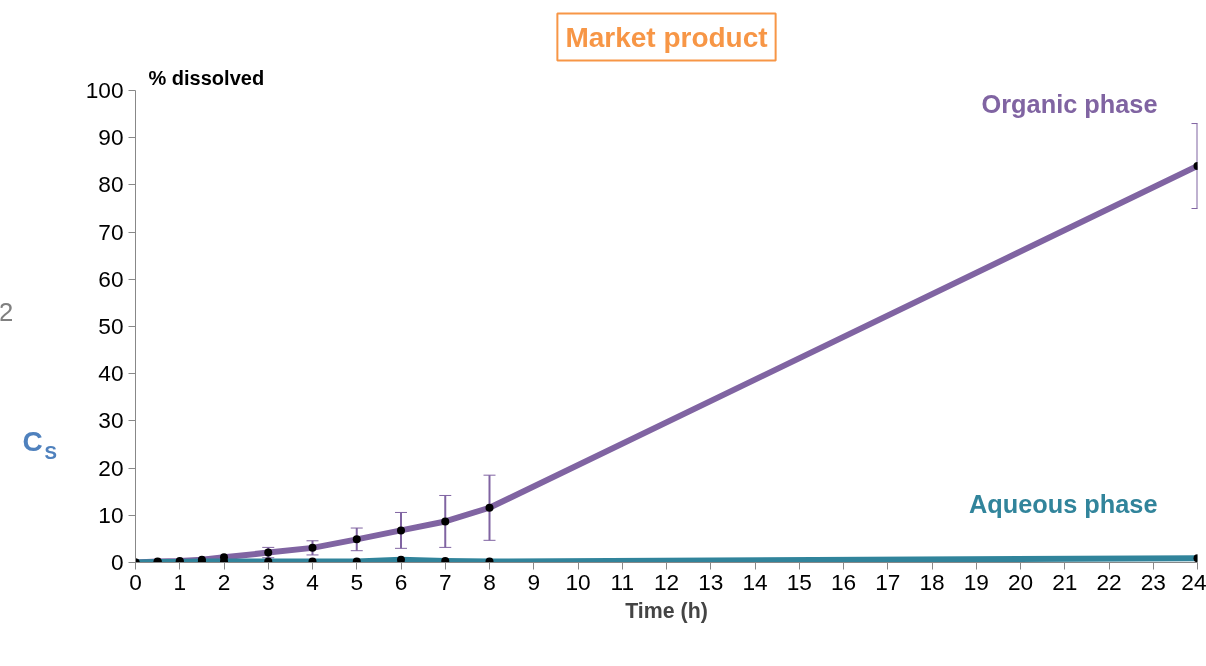 This screenshot has height=666, width=1206. I want to click on x-tick-label: 24, so click(1193, 581).